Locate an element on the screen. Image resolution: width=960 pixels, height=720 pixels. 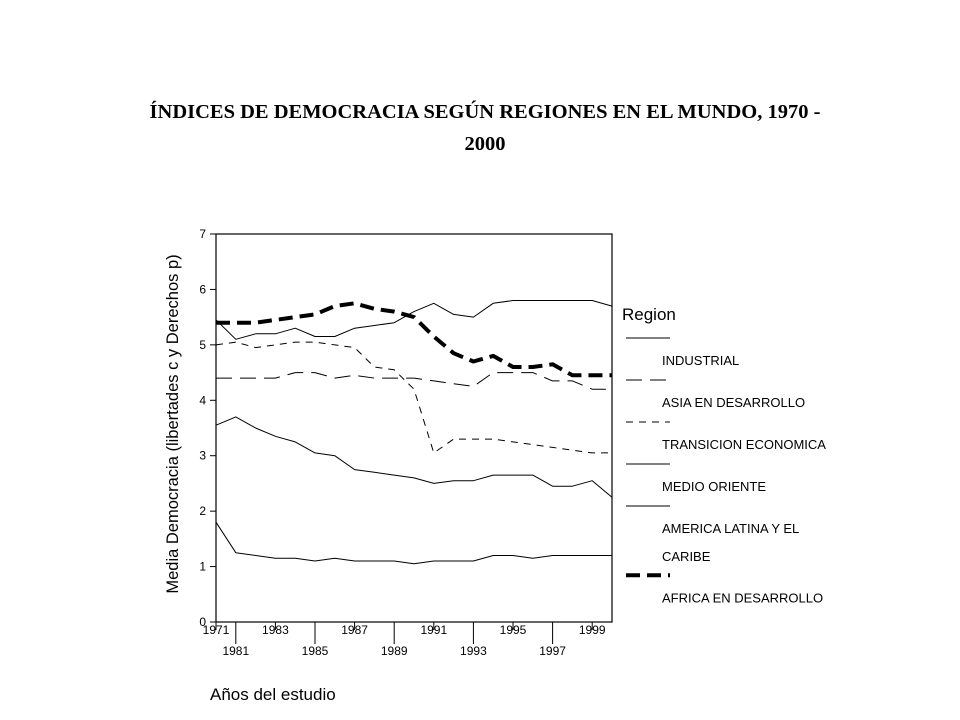
x-tick-label: 1971 is located at coordinates (216, 630).